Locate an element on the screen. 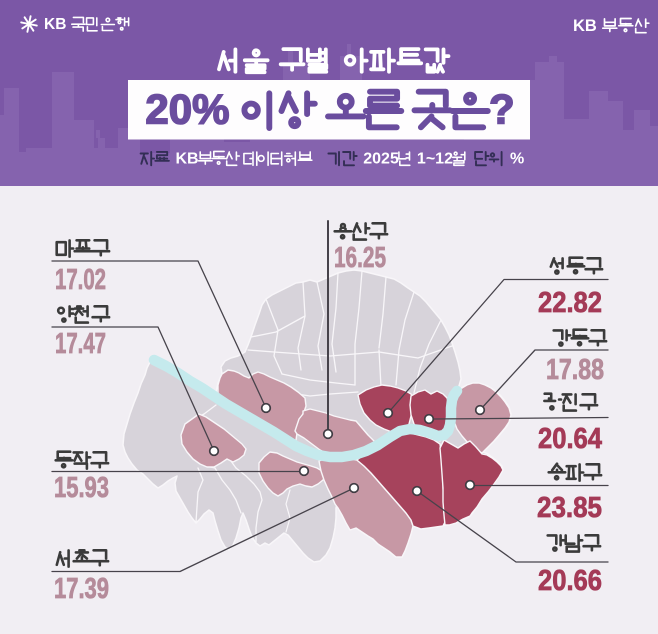 The height and width of the screenshot is (634, 658). svg-text: 17.39 is located at coordinates (81, 589).